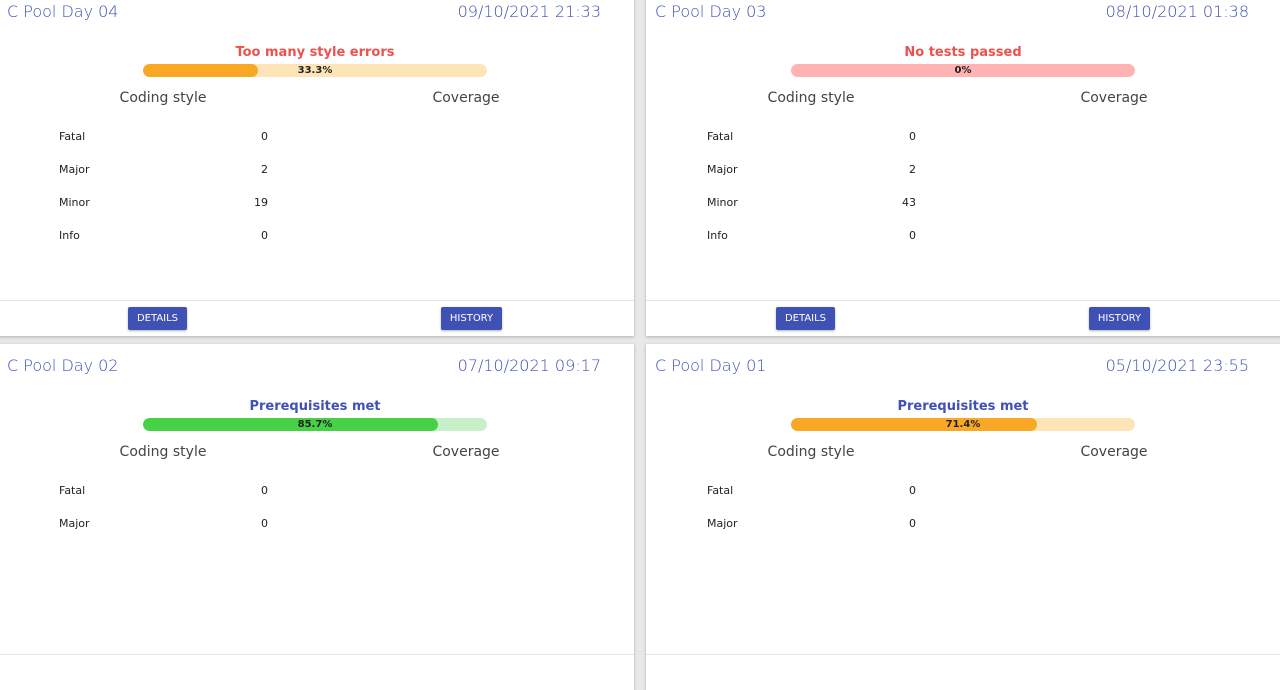  What do you see at coordinates (1177, 11) in the screenshot?
I see `card-date: 08/10/2021 01:38` at bounding box center [1177, 11].